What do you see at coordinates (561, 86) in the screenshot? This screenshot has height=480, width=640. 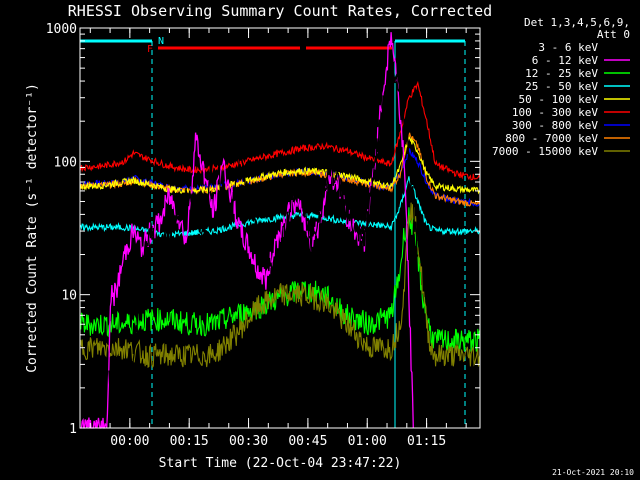 I see `legend-label: 25 - 50 keV` at bounding box center [561, 86].